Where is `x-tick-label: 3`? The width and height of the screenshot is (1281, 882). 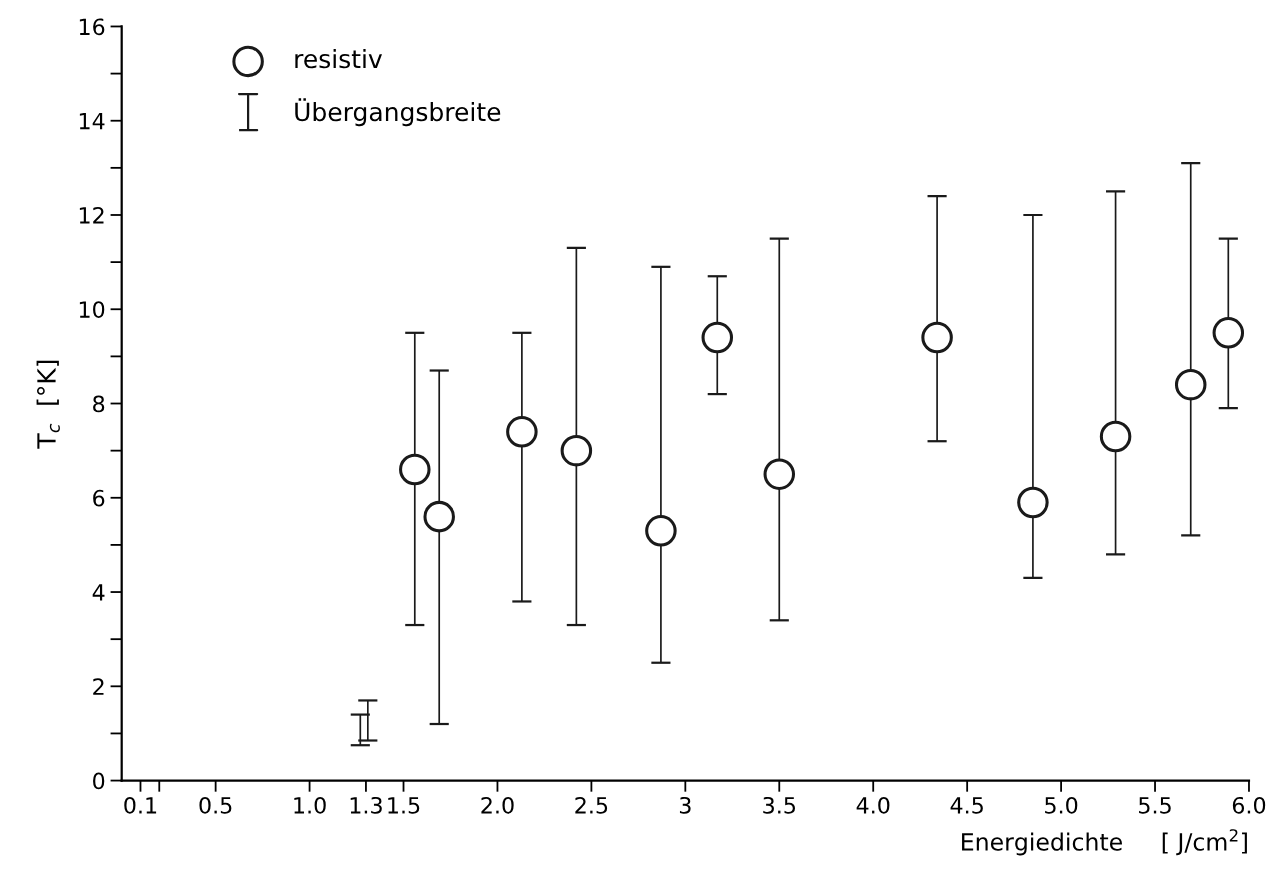 x-tick-label: 3 is located at coordinates (685, 805).